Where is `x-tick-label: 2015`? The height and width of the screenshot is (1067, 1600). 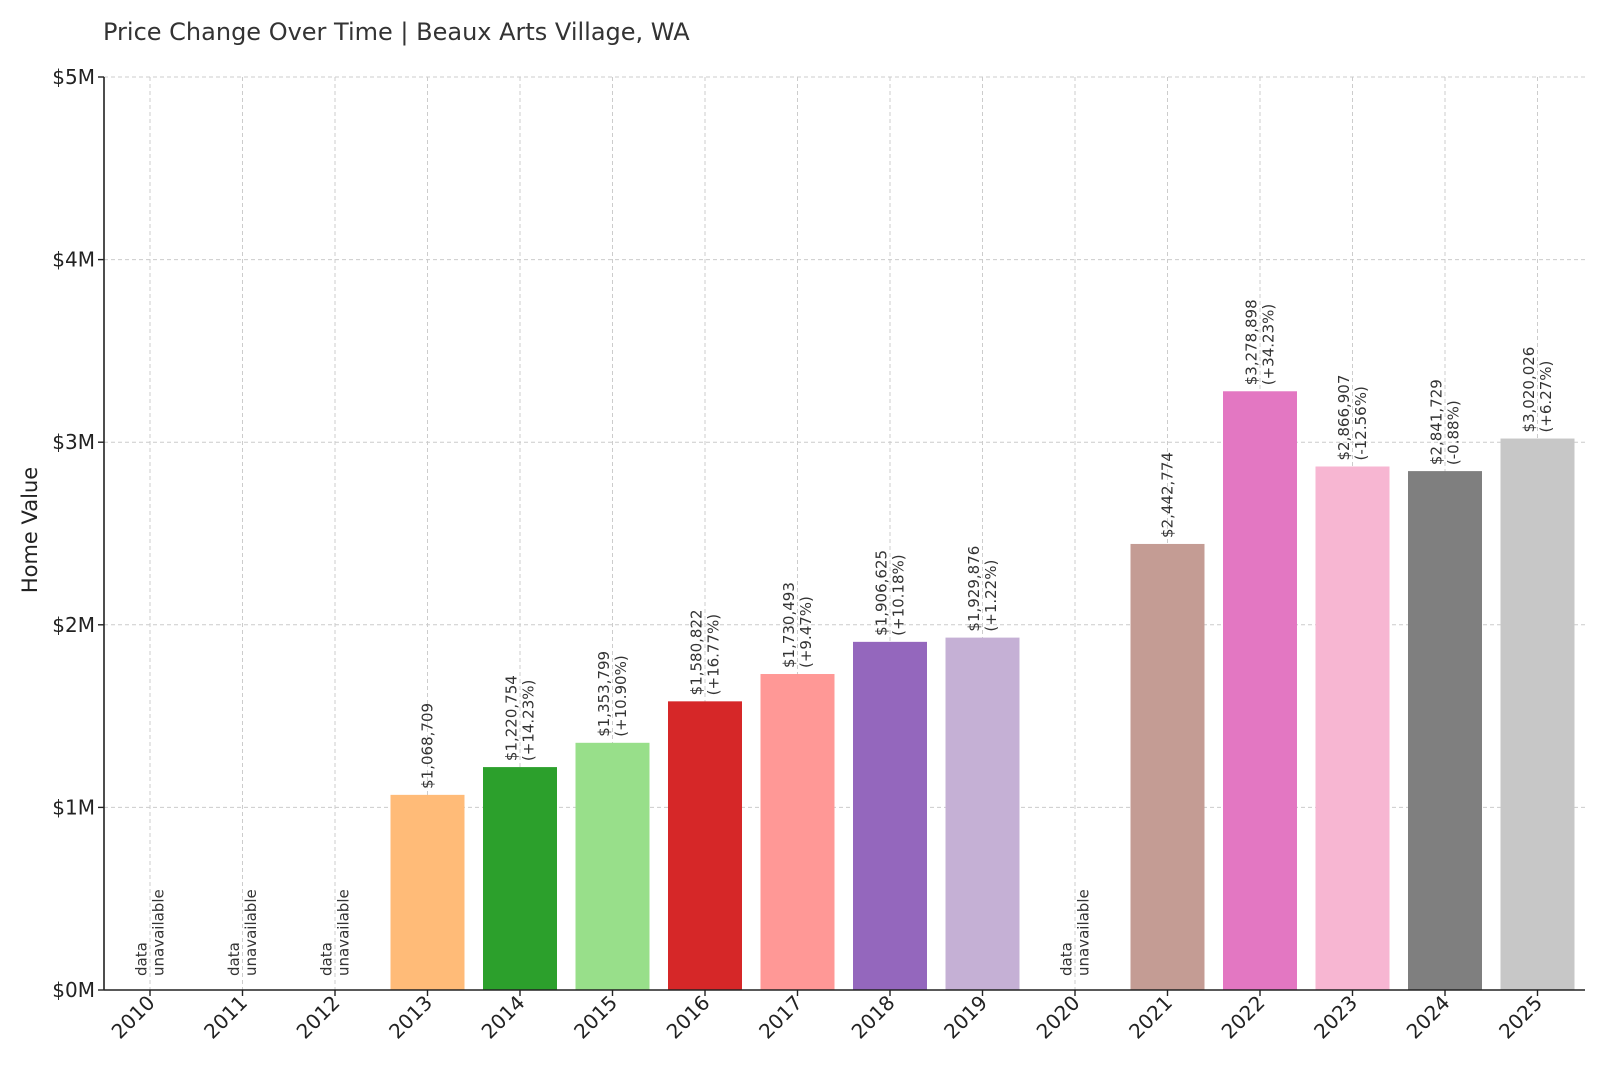 x-tick-label: 2015 is located at coordinates (595, 1017).